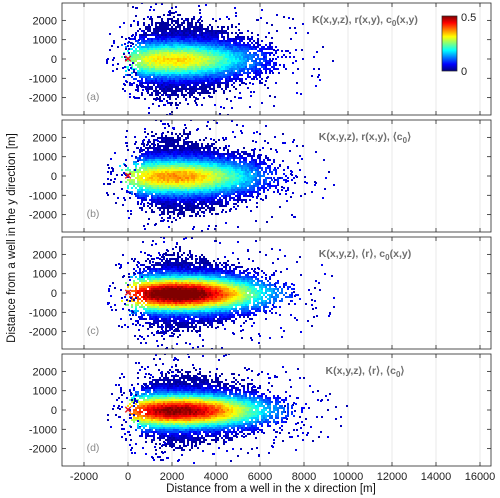 The height and width of the screenshot is (498, 500). I want to click on panel-title: K(x,y,z), ⟨r⟩, c0(x,y), so click(365, 255).